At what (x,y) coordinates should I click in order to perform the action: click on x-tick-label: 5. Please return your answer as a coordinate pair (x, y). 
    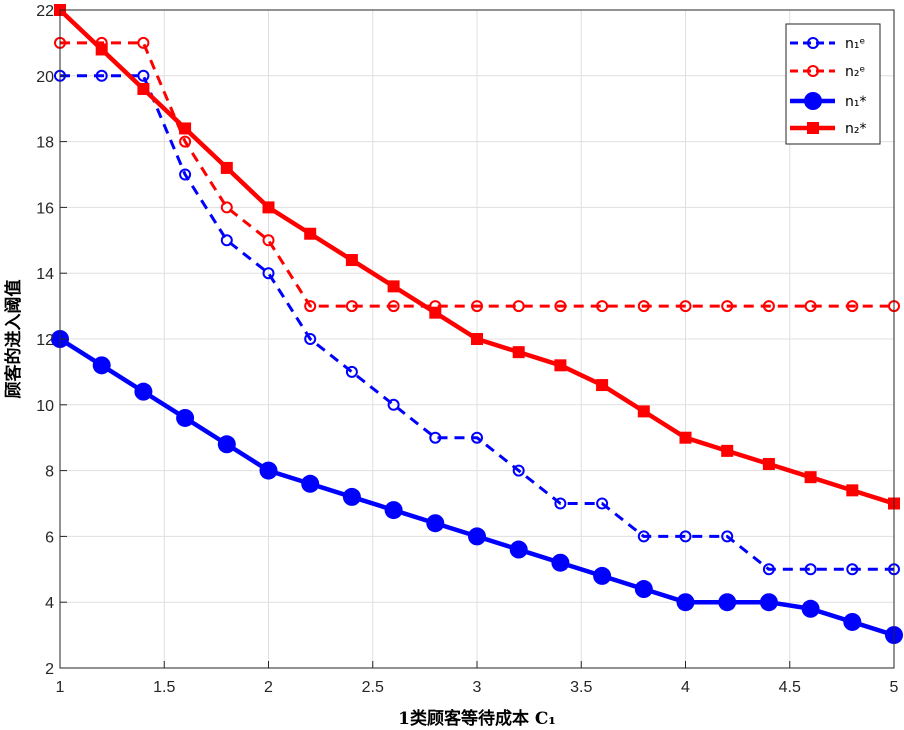
    Looking at the image, I should click on (894, 687).